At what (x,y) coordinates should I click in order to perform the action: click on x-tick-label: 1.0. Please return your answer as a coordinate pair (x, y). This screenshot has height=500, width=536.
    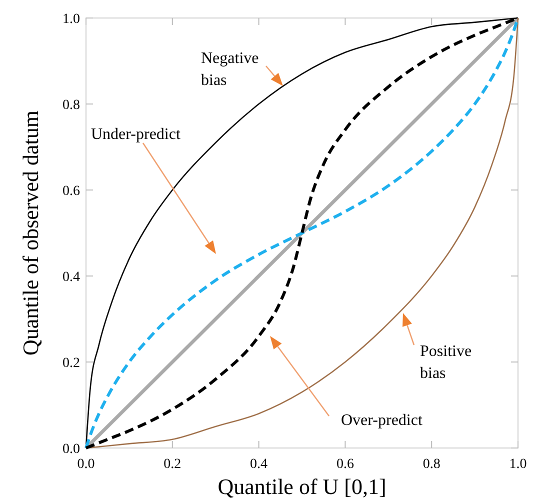
    Looking at the image, I should click on (518, 464).